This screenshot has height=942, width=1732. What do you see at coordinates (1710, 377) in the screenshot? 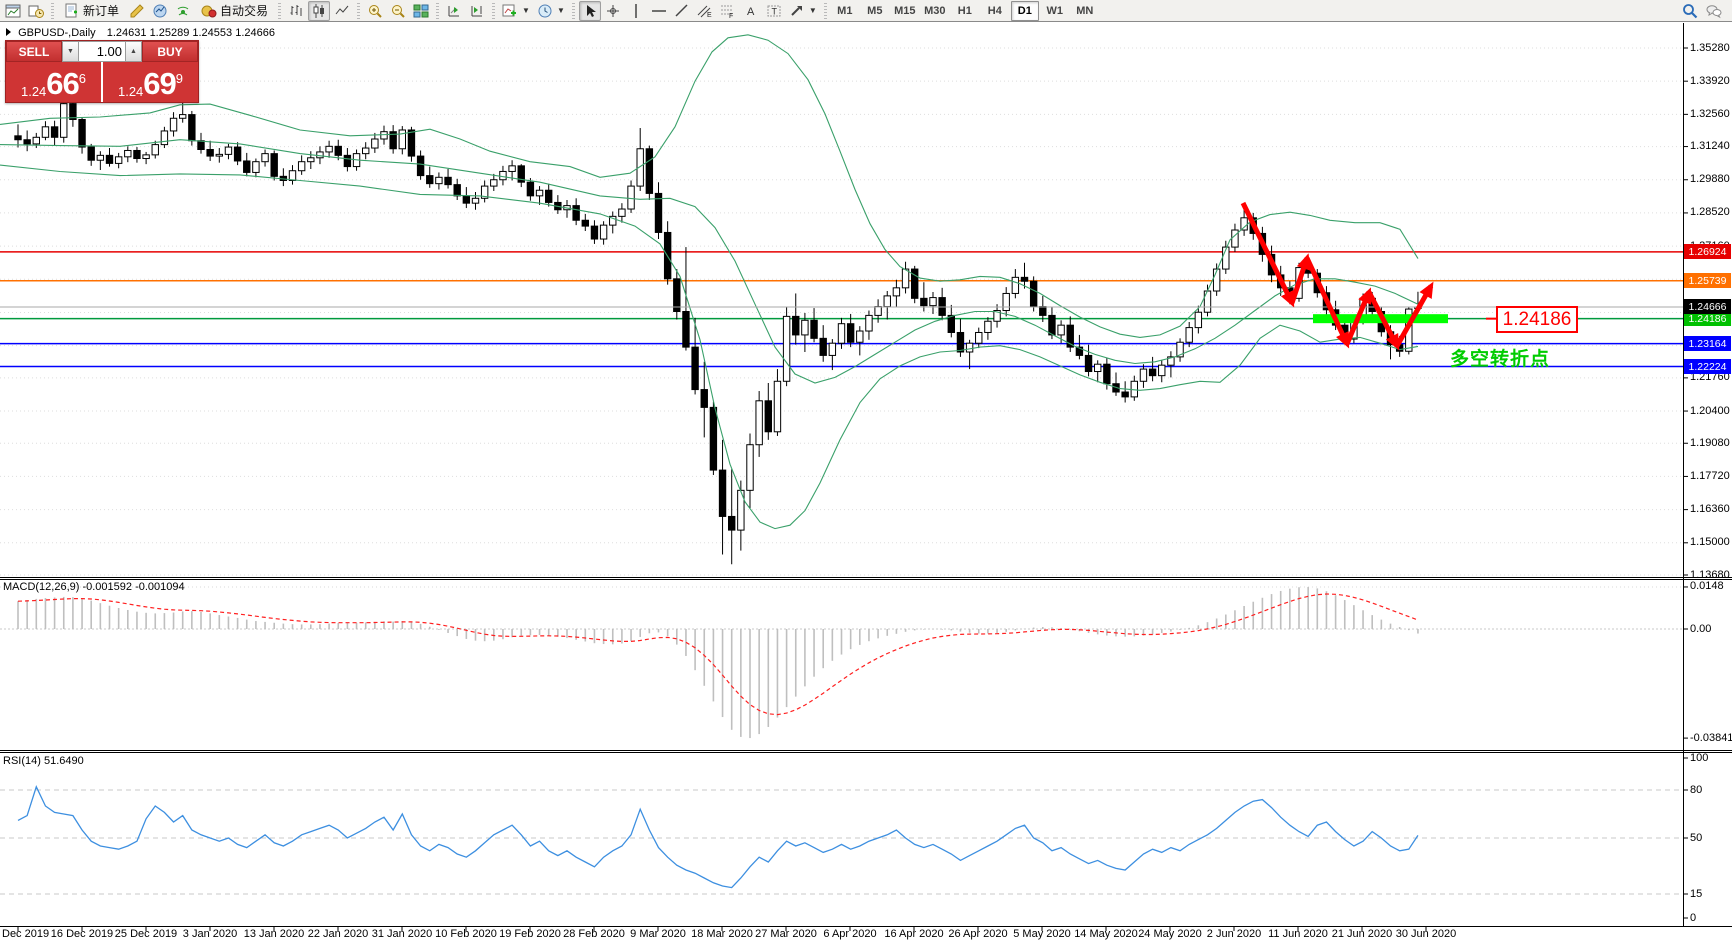
I see `price-axis-label: 1.21760` at bounding box center [1710, 377].